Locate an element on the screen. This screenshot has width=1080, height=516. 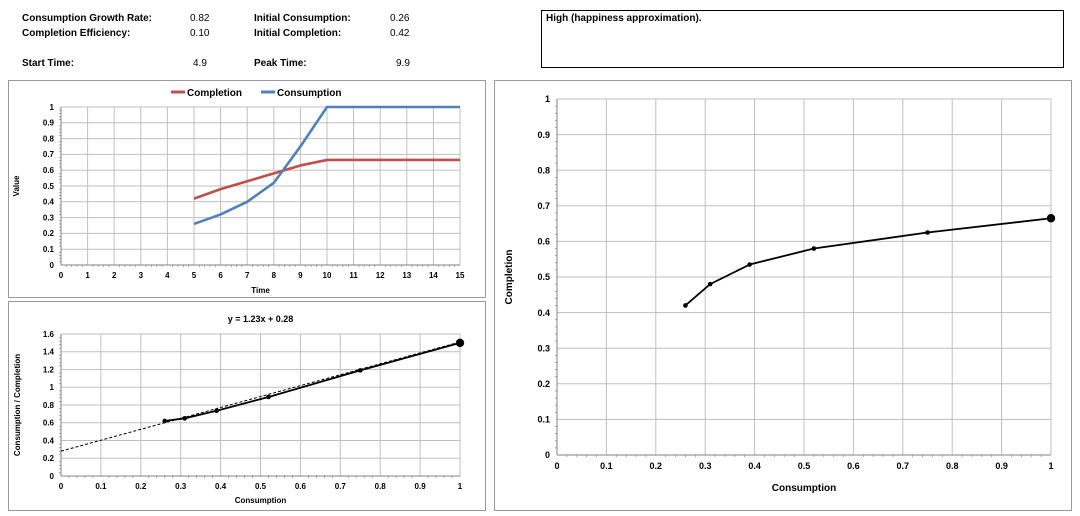
start-time-label: Start Time: is located at coordinates (48, 63).